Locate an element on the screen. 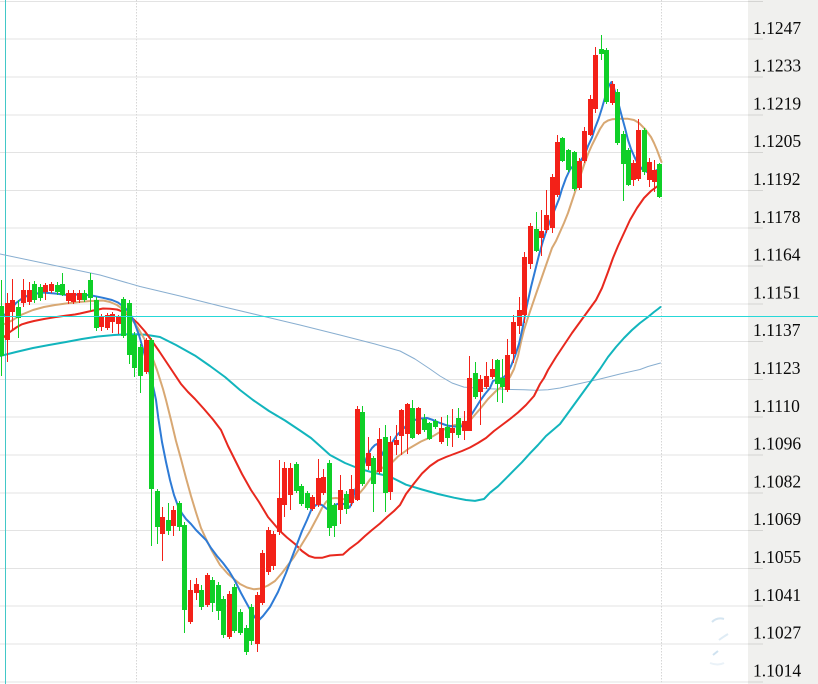  svg-text: 1.1151 is located at coordinates (776, 292).